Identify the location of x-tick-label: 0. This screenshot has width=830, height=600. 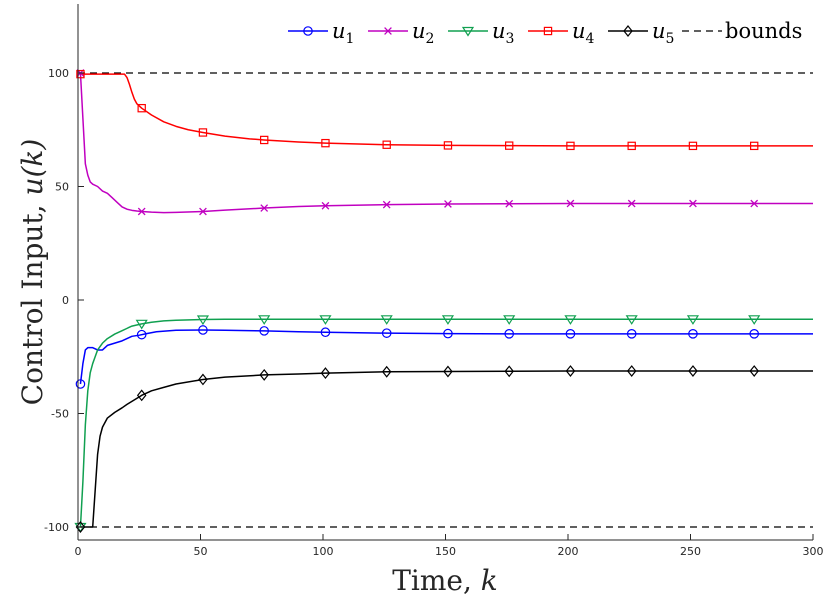
(78, 551).